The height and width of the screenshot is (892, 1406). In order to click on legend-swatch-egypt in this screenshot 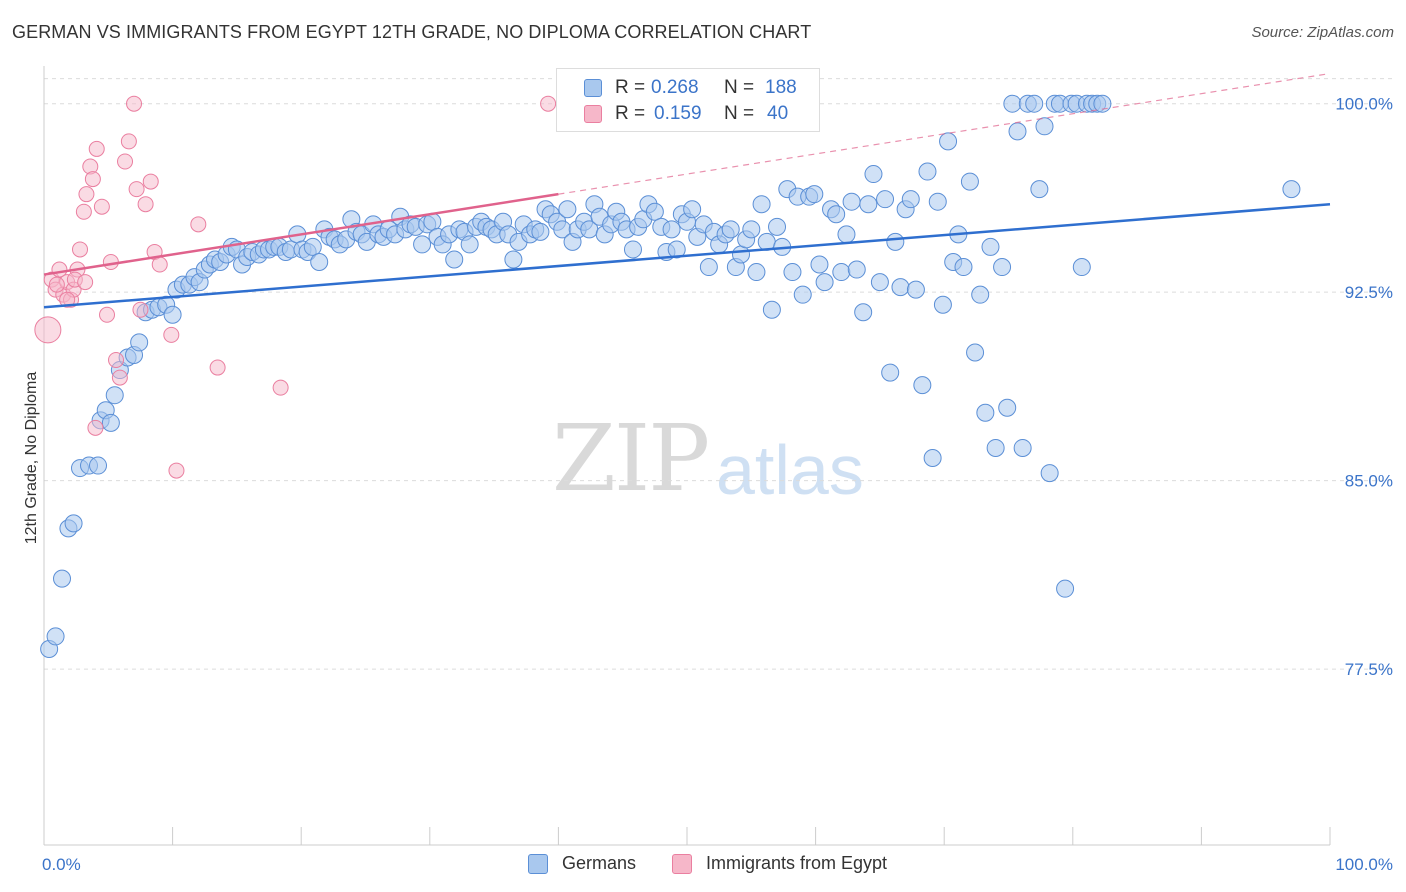, I will do `click(593, 114)`.